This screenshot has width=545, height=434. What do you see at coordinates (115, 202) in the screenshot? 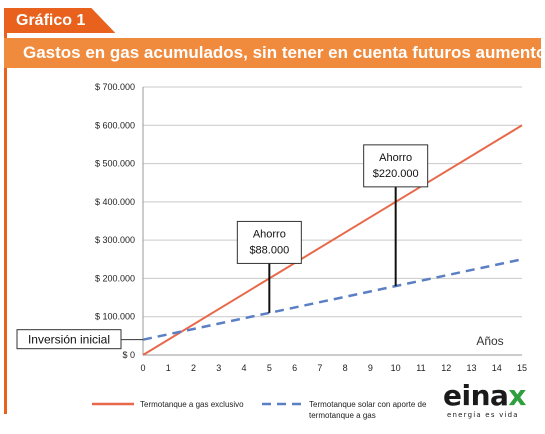
I see `y-tick-label: $ 400.000` at bounding box center [115, 202].